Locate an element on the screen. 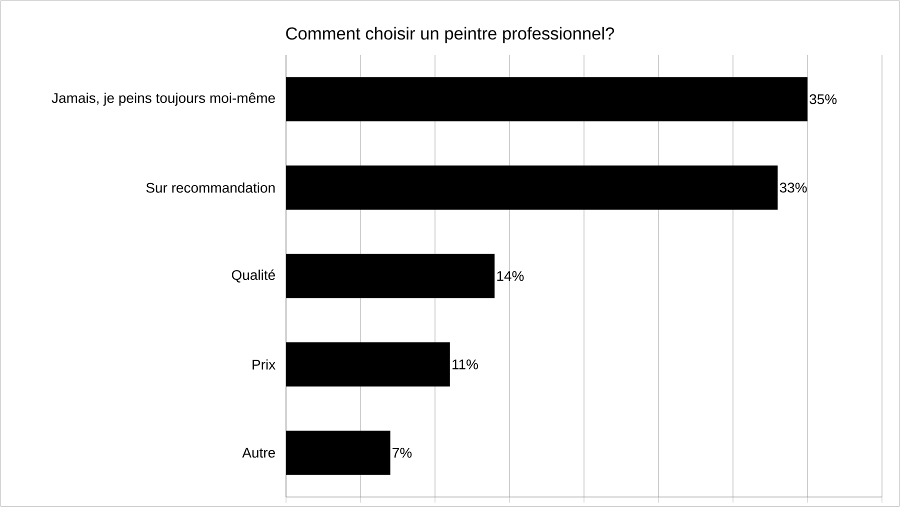 This screenshot has width=900, height=507. data-label: 35% is located at coordinates (823, 99).